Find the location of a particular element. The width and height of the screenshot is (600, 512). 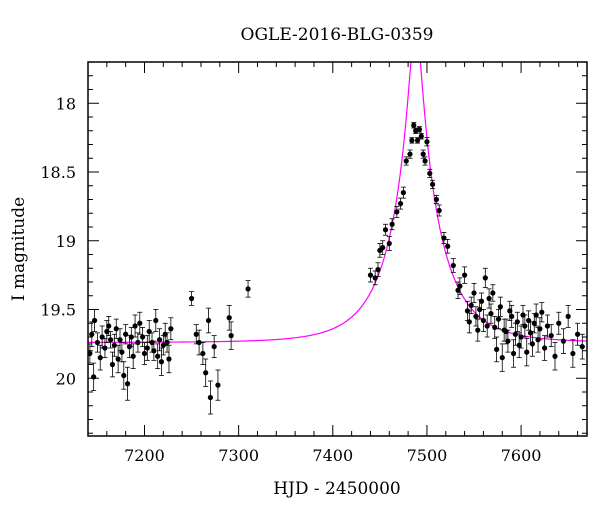

y-tick-label: 20 is located at coordinates (66, 378).